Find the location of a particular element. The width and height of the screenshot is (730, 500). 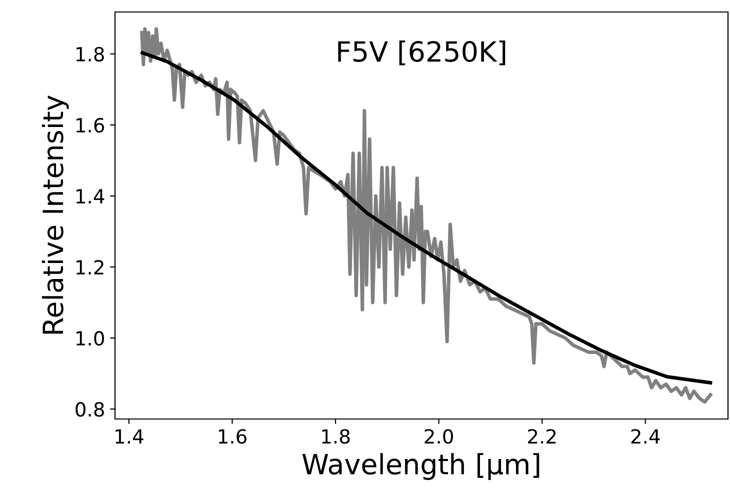

y-axis-title: Relative Intensity is located at coordinates (55, 214).